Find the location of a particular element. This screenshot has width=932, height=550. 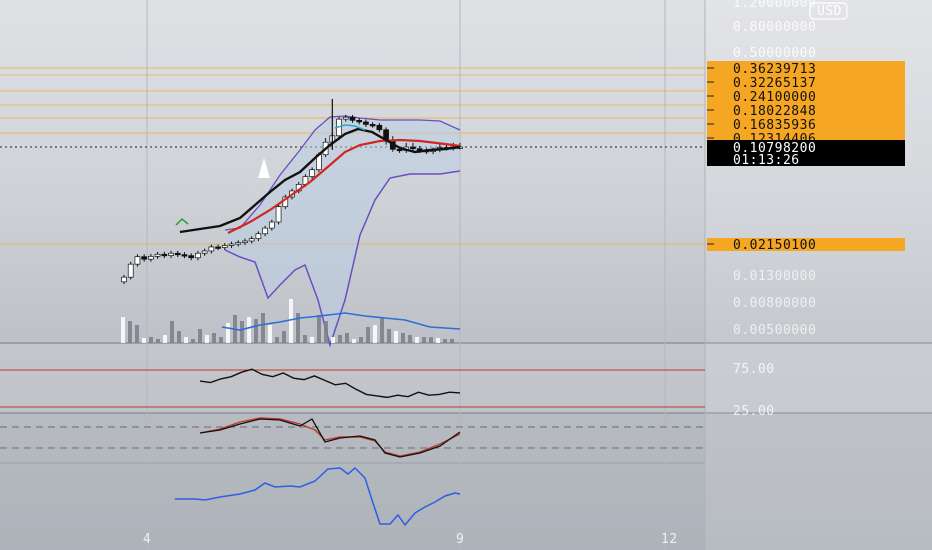

currency-badge is located at coordinates (828, 11).